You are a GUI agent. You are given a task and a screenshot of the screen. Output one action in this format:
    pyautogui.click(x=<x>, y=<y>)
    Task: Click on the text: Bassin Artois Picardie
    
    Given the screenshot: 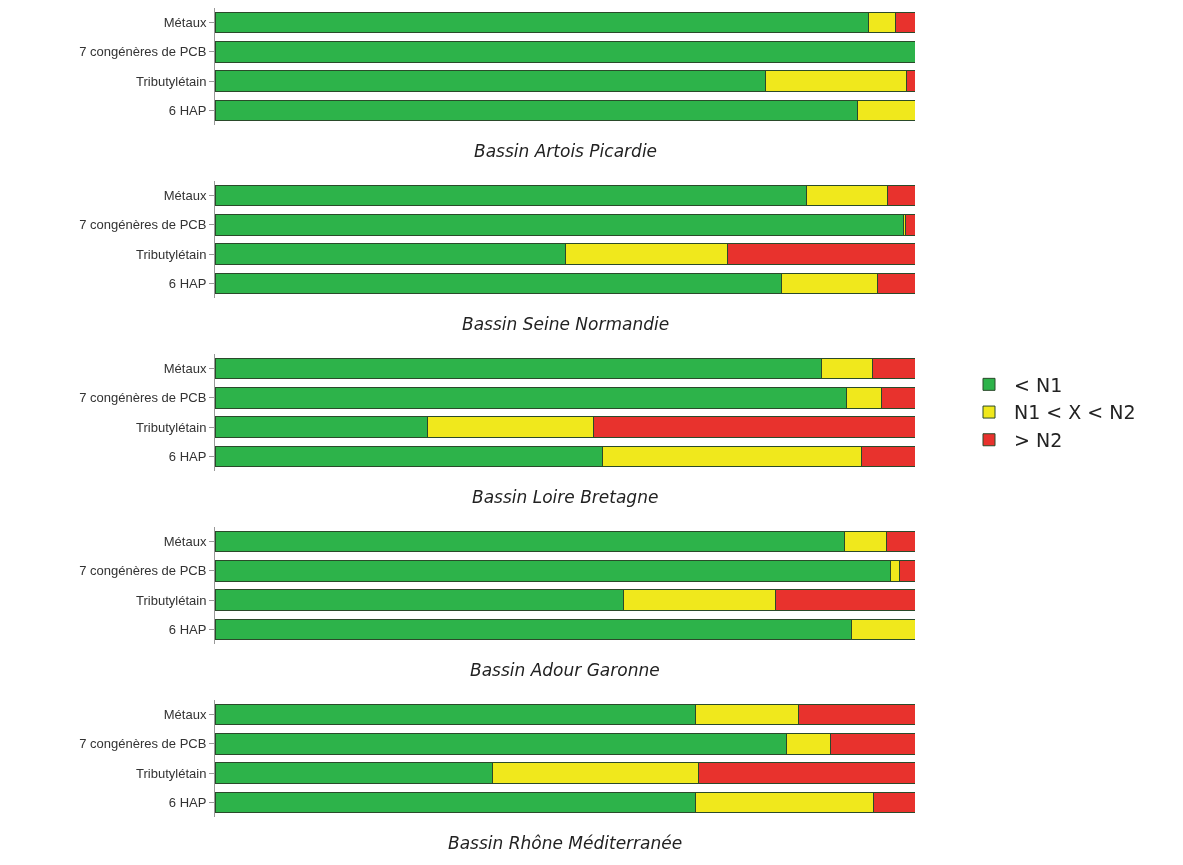 What is the action you would take?
    pyautogui.click(x=566, y=151)
    